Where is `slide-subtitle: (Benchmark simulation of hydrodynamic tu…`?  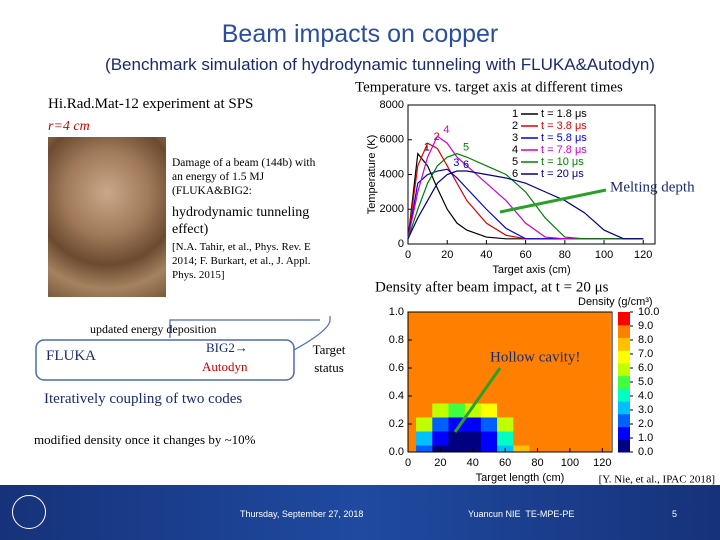
slide-subtitle: (Benchmark simulation of hydrodynamic tu… is located at coordinates (380, 64).